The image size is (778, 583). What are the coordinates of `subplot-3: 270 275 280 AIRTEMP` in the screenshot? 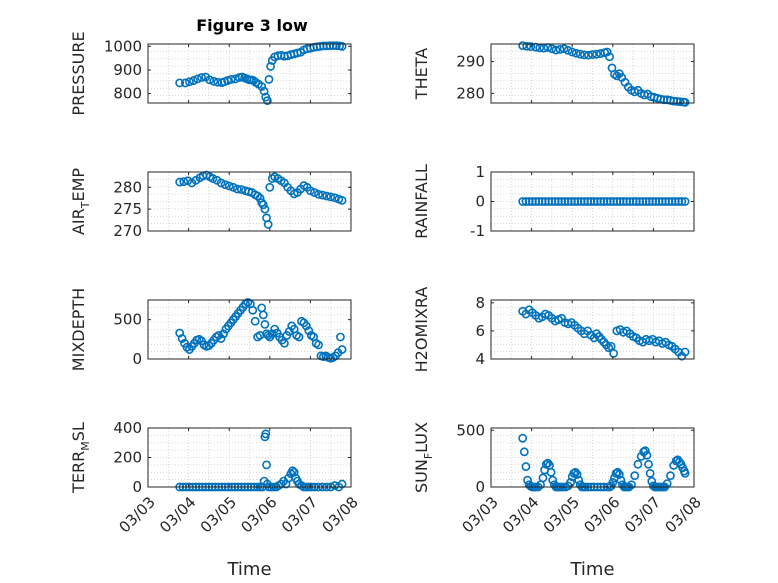 It's located at (210, 204).